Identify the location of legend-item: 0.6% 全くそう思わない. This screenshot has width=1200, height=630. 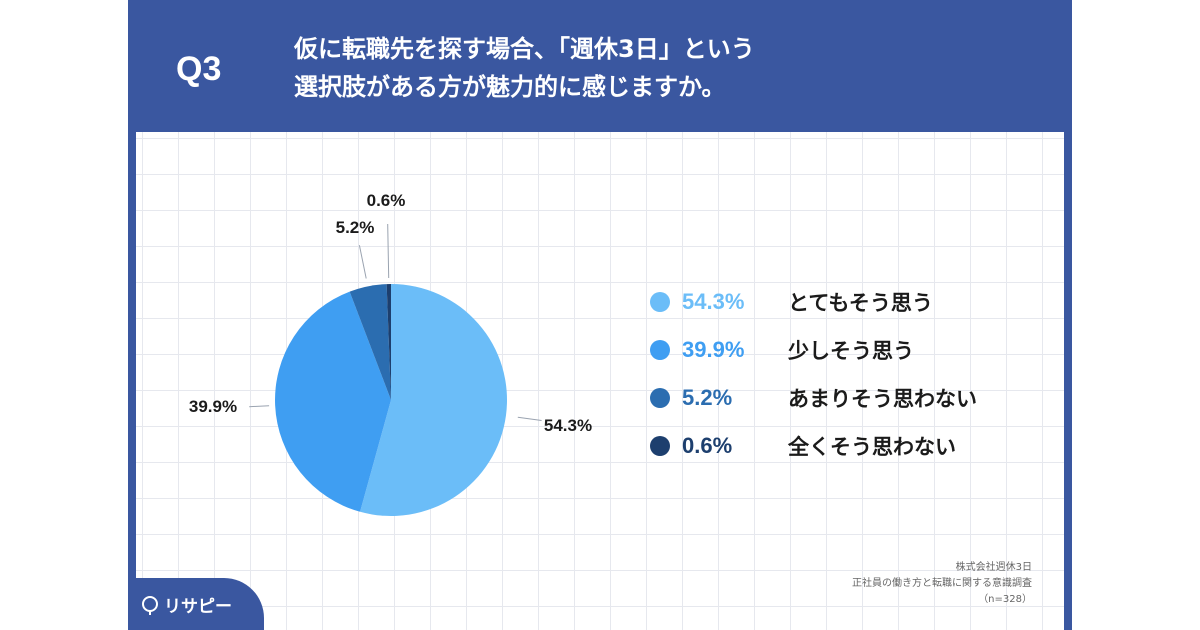
(813, 446).